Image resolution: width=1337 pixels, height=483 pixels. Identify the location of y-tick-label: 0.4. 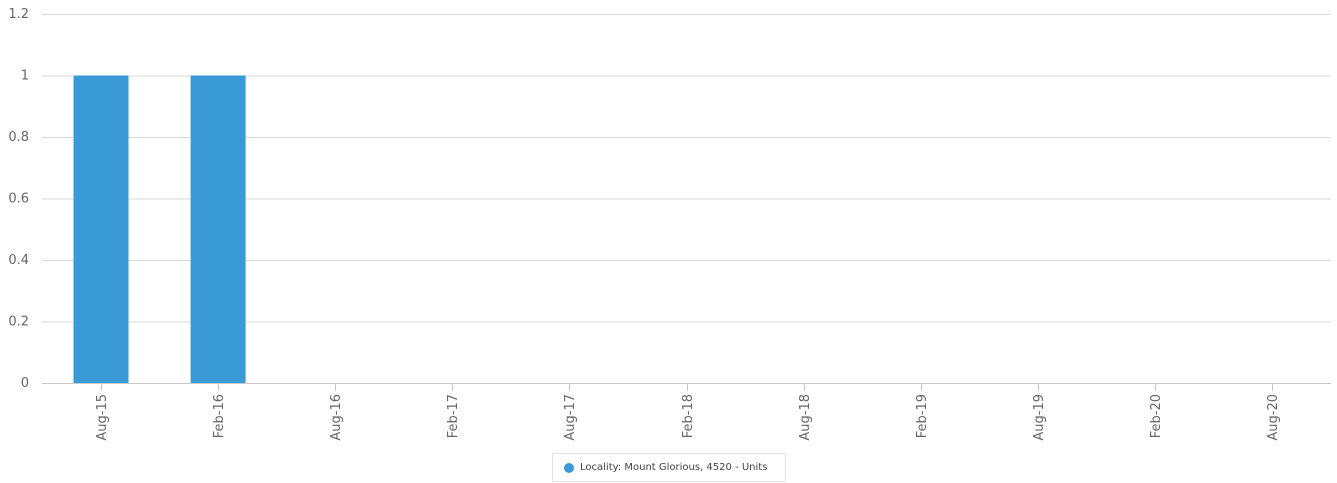
(18, 260).